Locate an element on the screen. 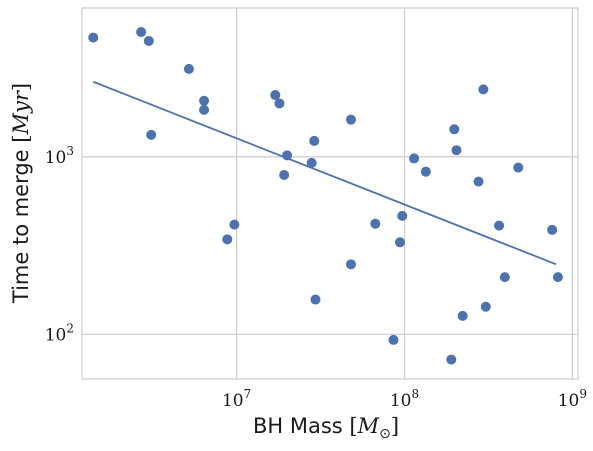 The width and height of the screenshot is (593, 451). y-axis-label: Time to merge [Myr] is located at coordinates (21, 193).